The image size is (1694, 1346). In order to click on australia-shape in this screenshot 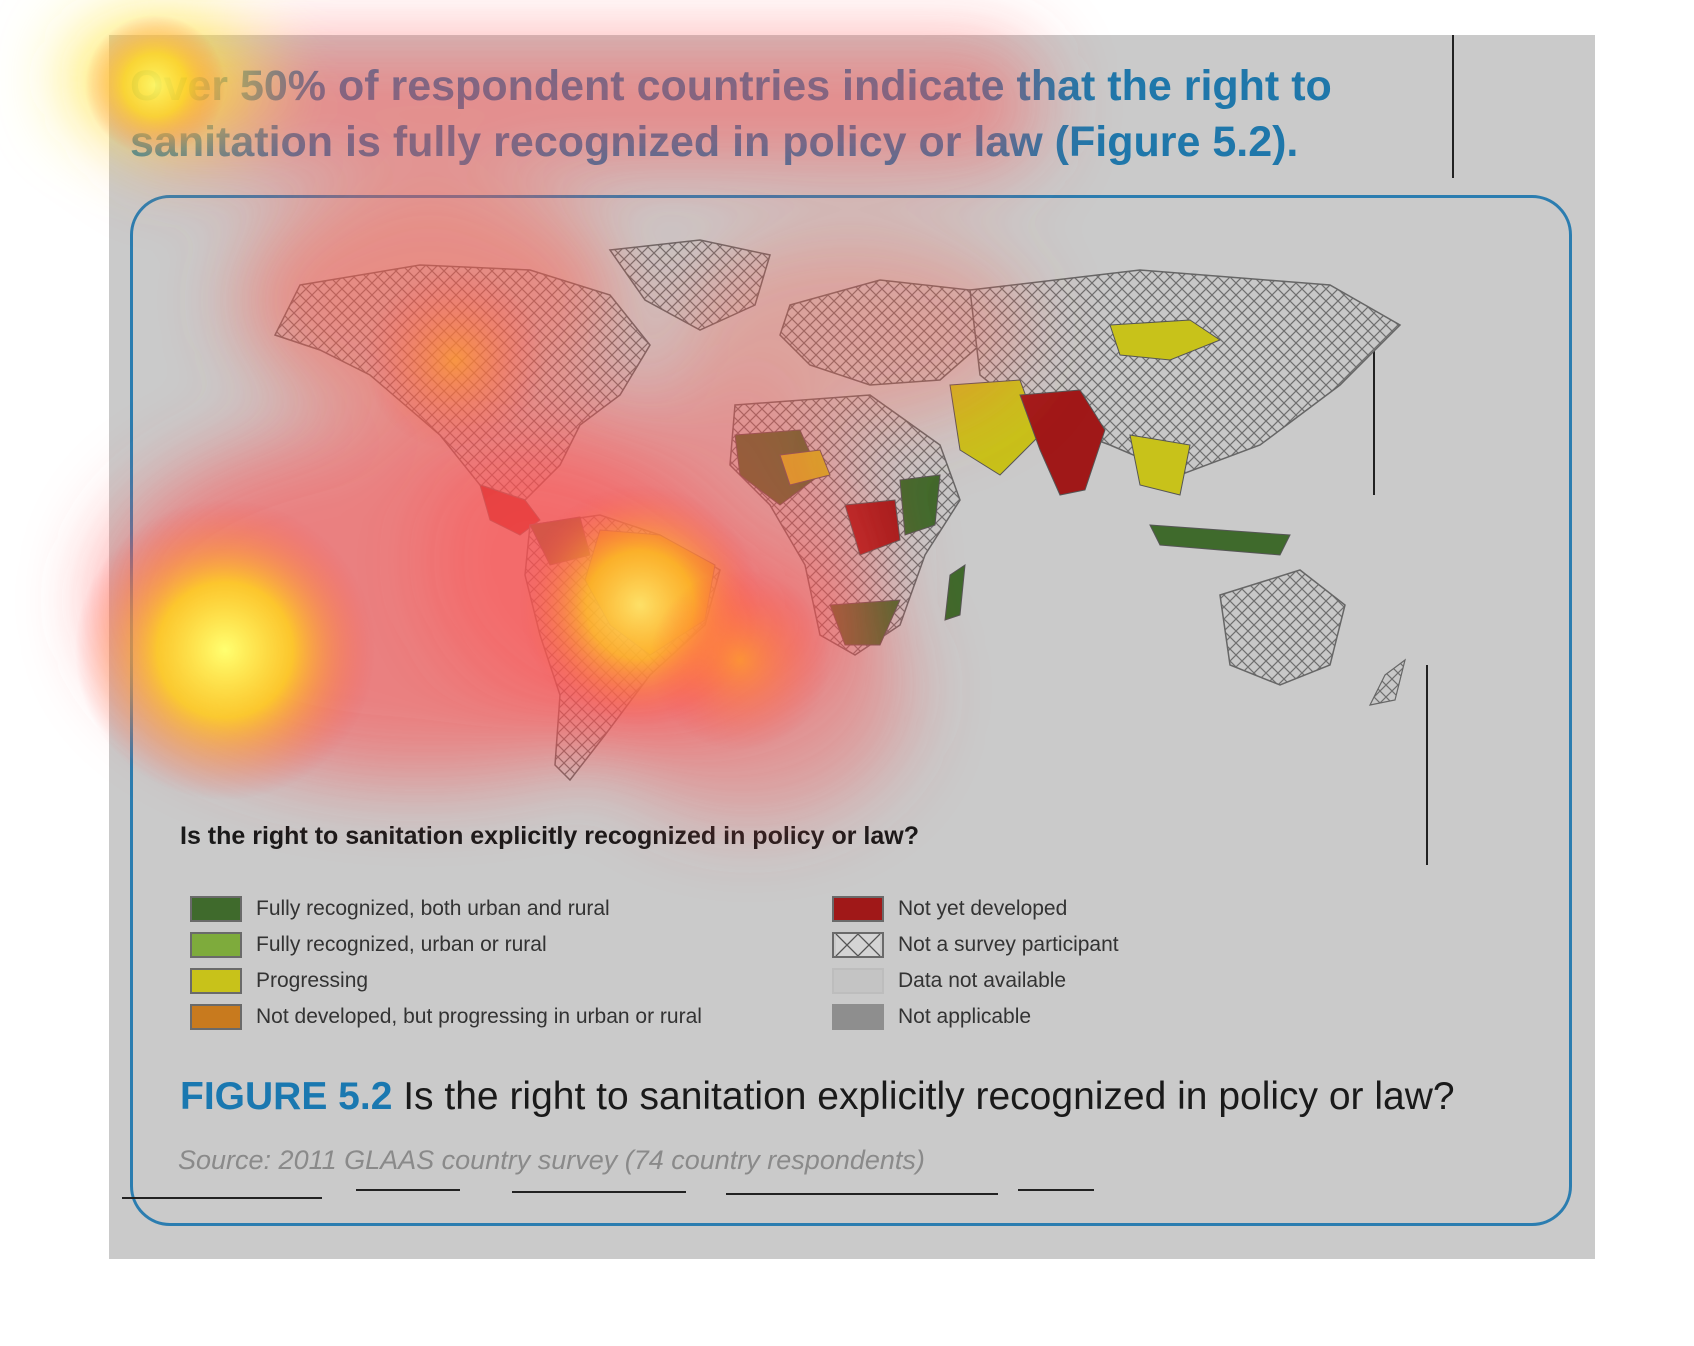, I will do `click(1282, 627)`.